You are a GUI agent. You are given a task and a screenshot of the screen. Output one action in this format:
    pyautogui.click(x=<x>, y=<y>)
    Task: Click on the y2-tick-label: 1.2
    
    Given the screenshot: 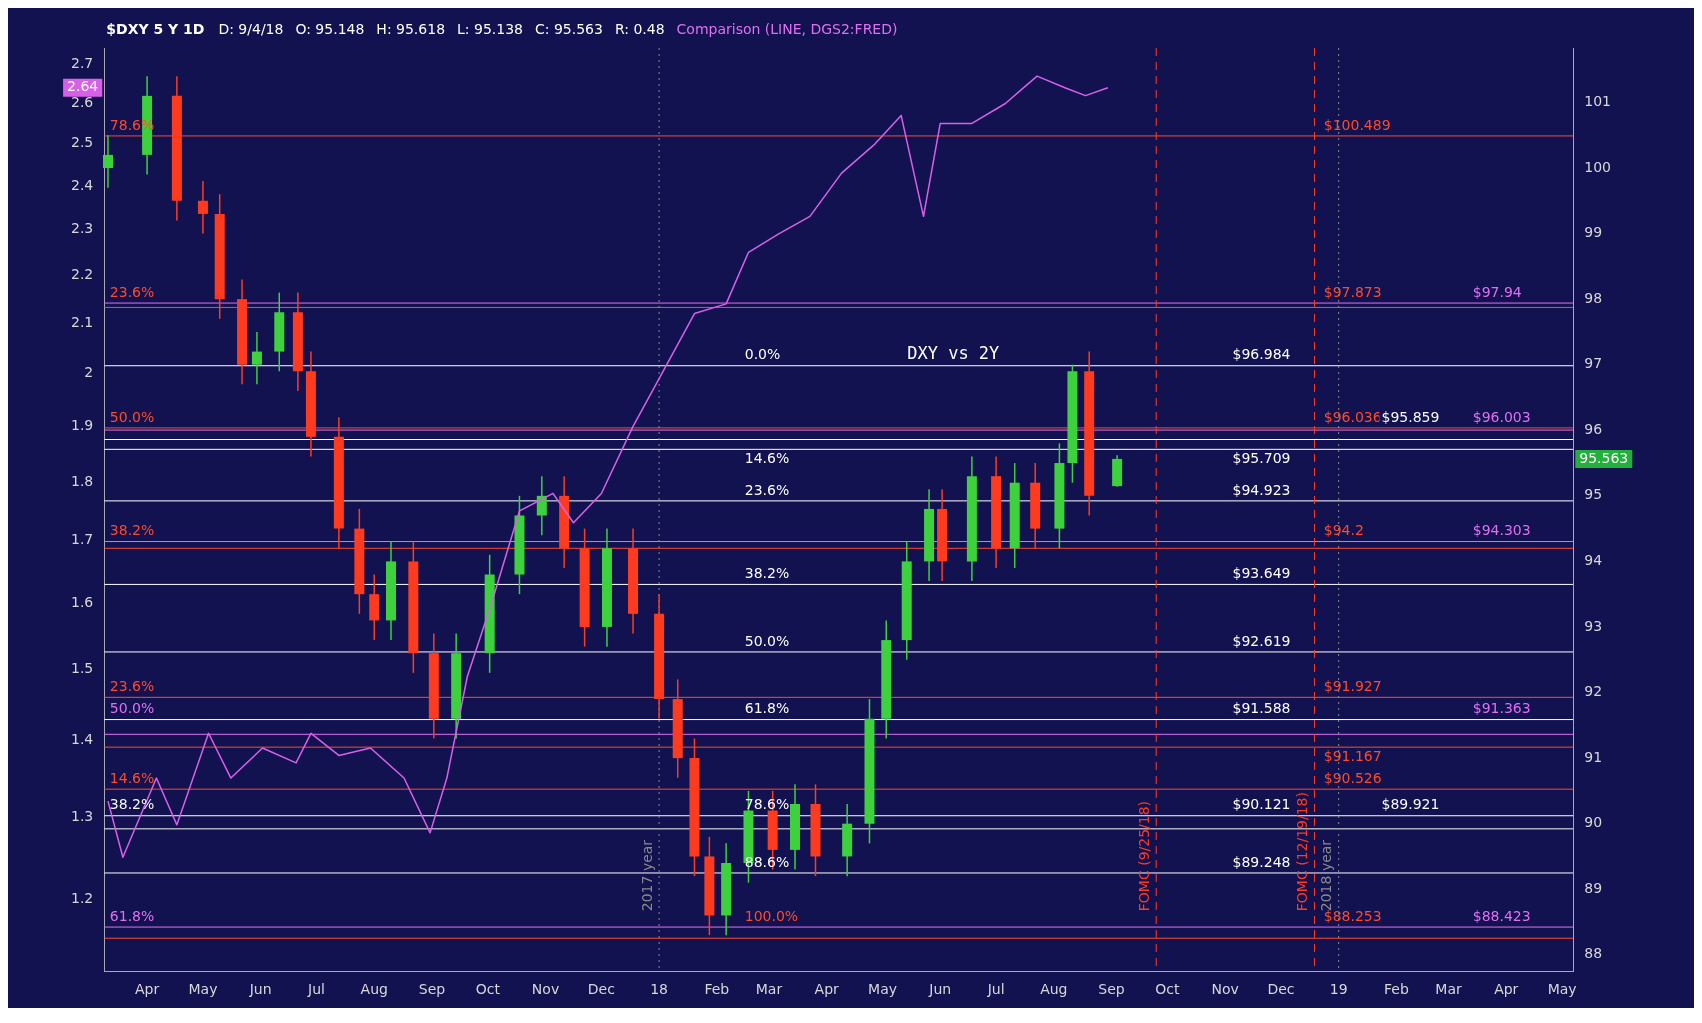 What is the action you would take?
    pyautogui.click(x=82, y=897)
    